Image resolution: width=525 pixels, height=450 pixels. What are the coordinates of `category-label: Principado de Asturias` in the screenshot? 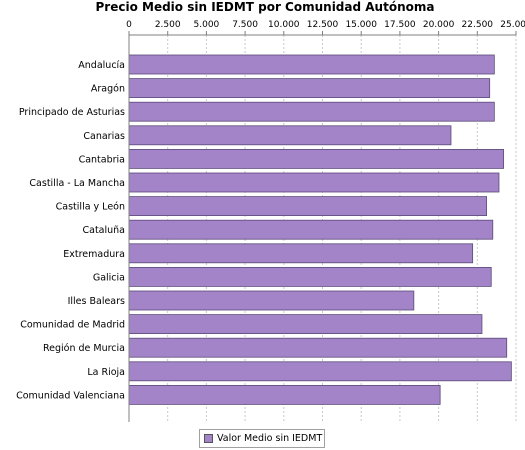 It's located at (72, 112).